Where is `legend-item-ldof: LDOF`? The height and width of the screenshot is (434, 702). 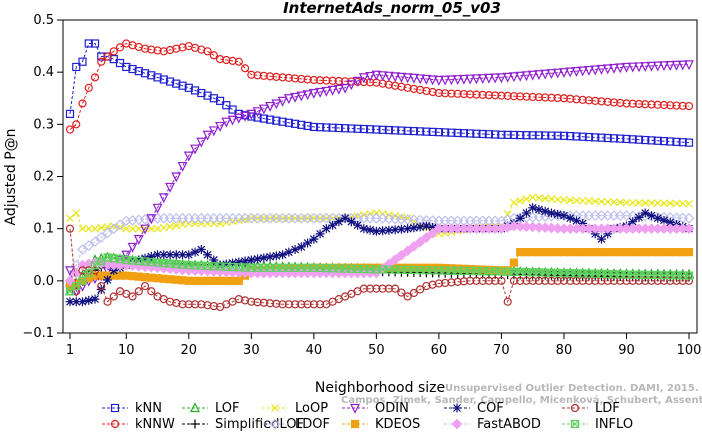 legend-item-ldof: LDOF is located at coordinates (296, 424).